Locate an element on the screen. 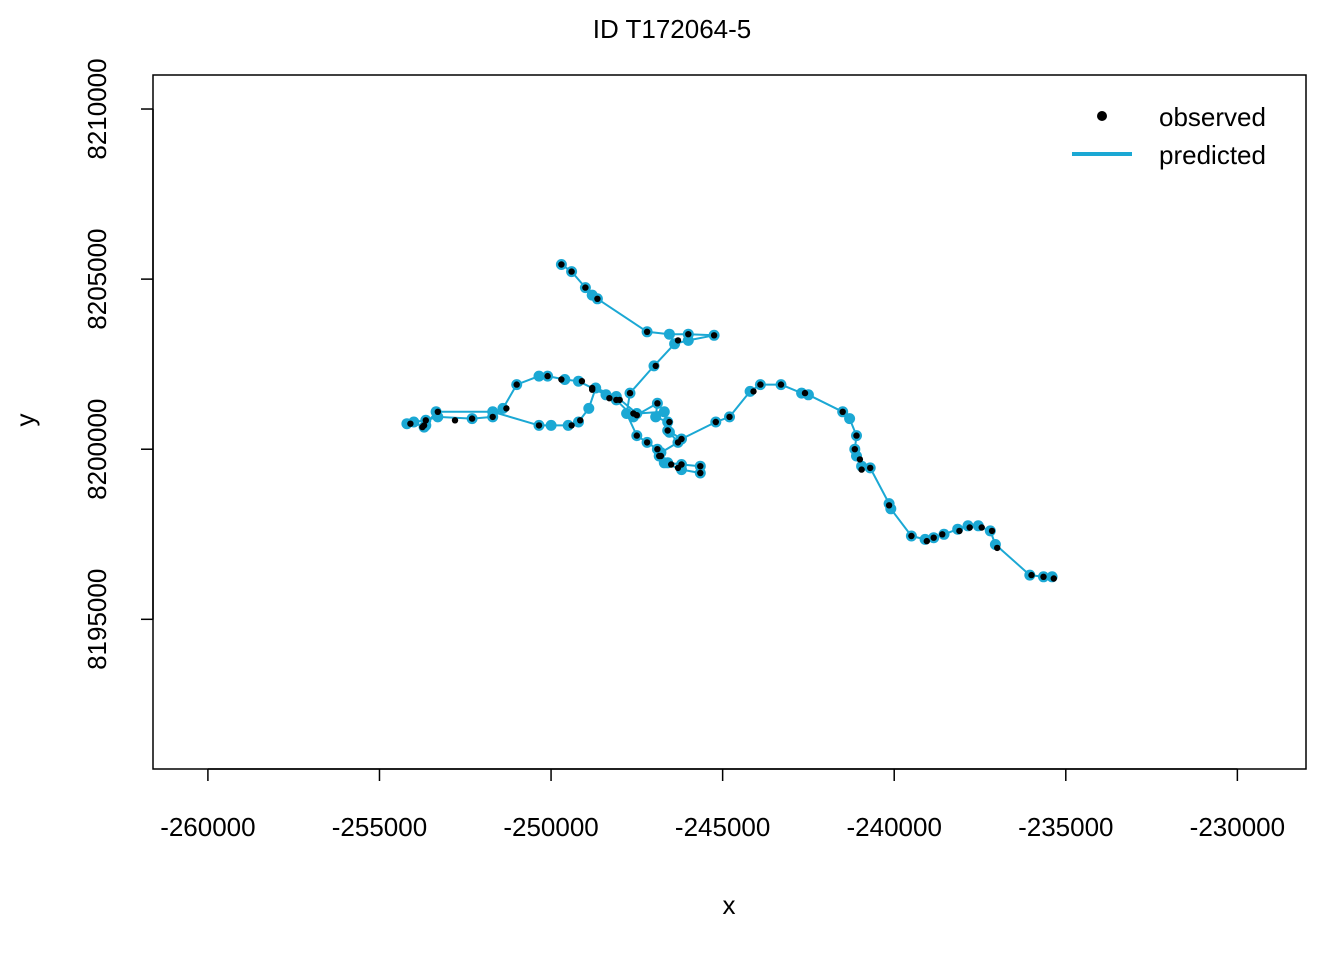 The width and height of the screenshot is (1344, 960). y-tick-label: 8200000 is located at coordinates (97, 449).